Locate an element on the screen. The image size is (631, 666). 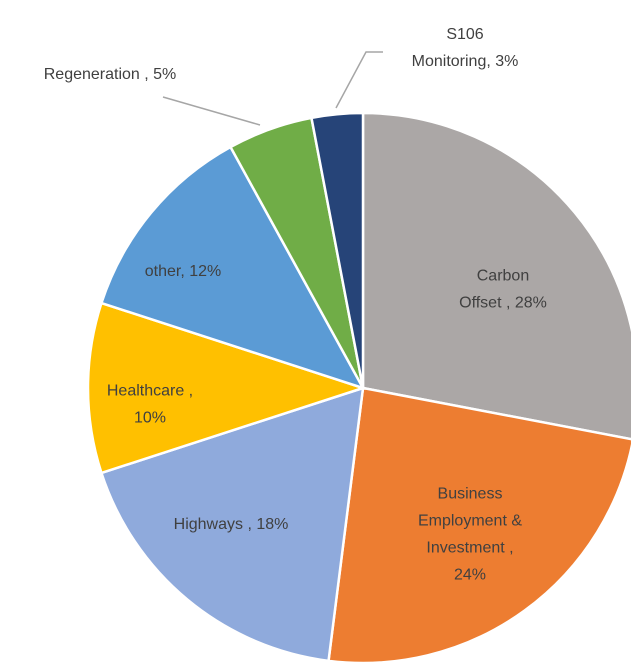
data-label: Investment , is located at coordinates (469, 548).